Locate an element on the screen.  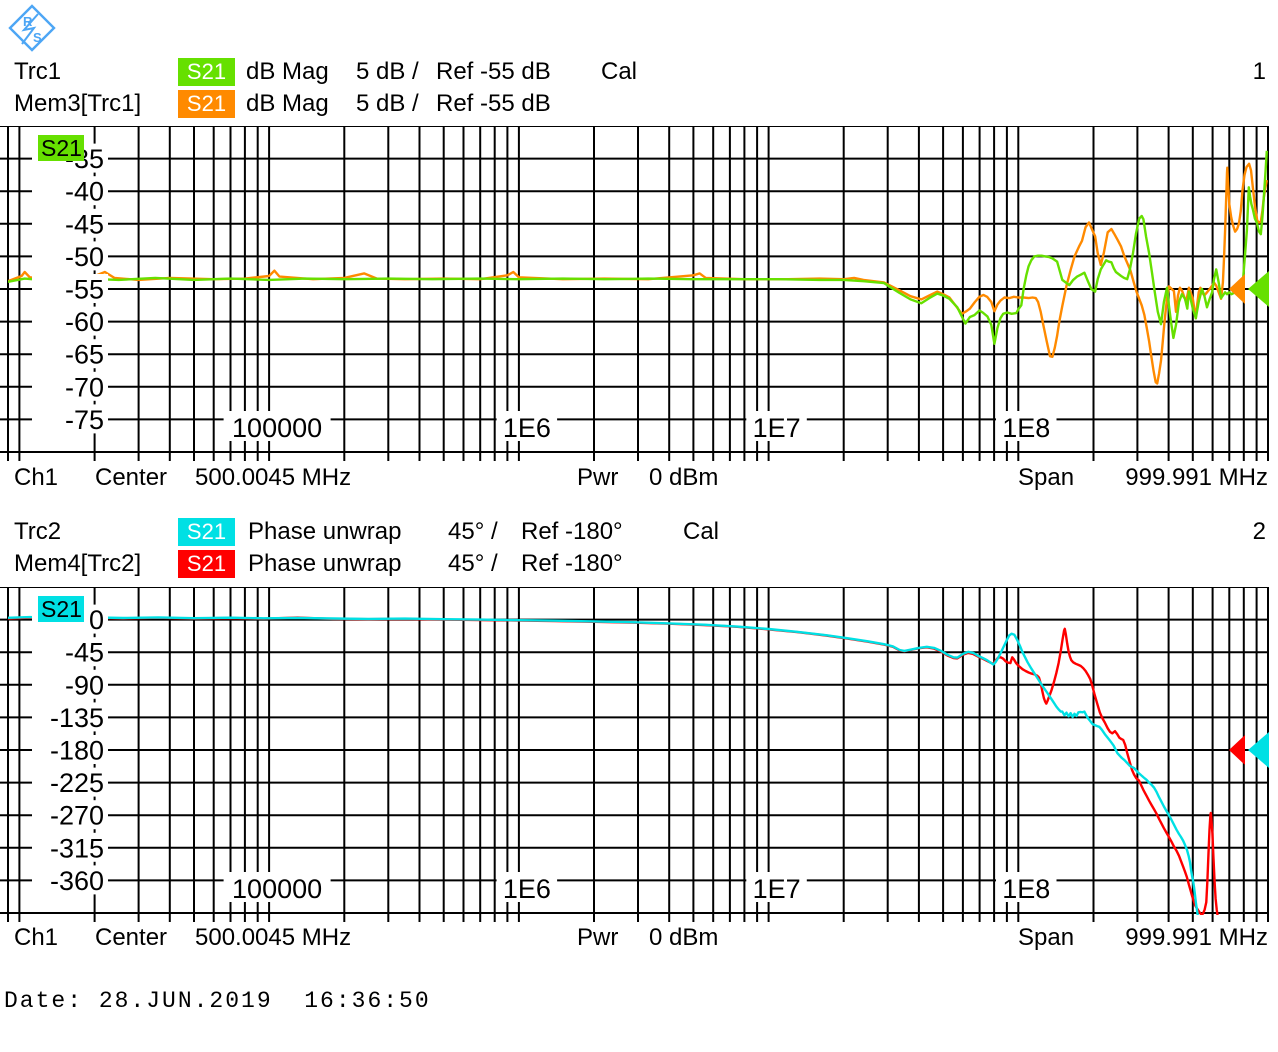
y-axis-label: -50 is located at coordinates (70, 256).